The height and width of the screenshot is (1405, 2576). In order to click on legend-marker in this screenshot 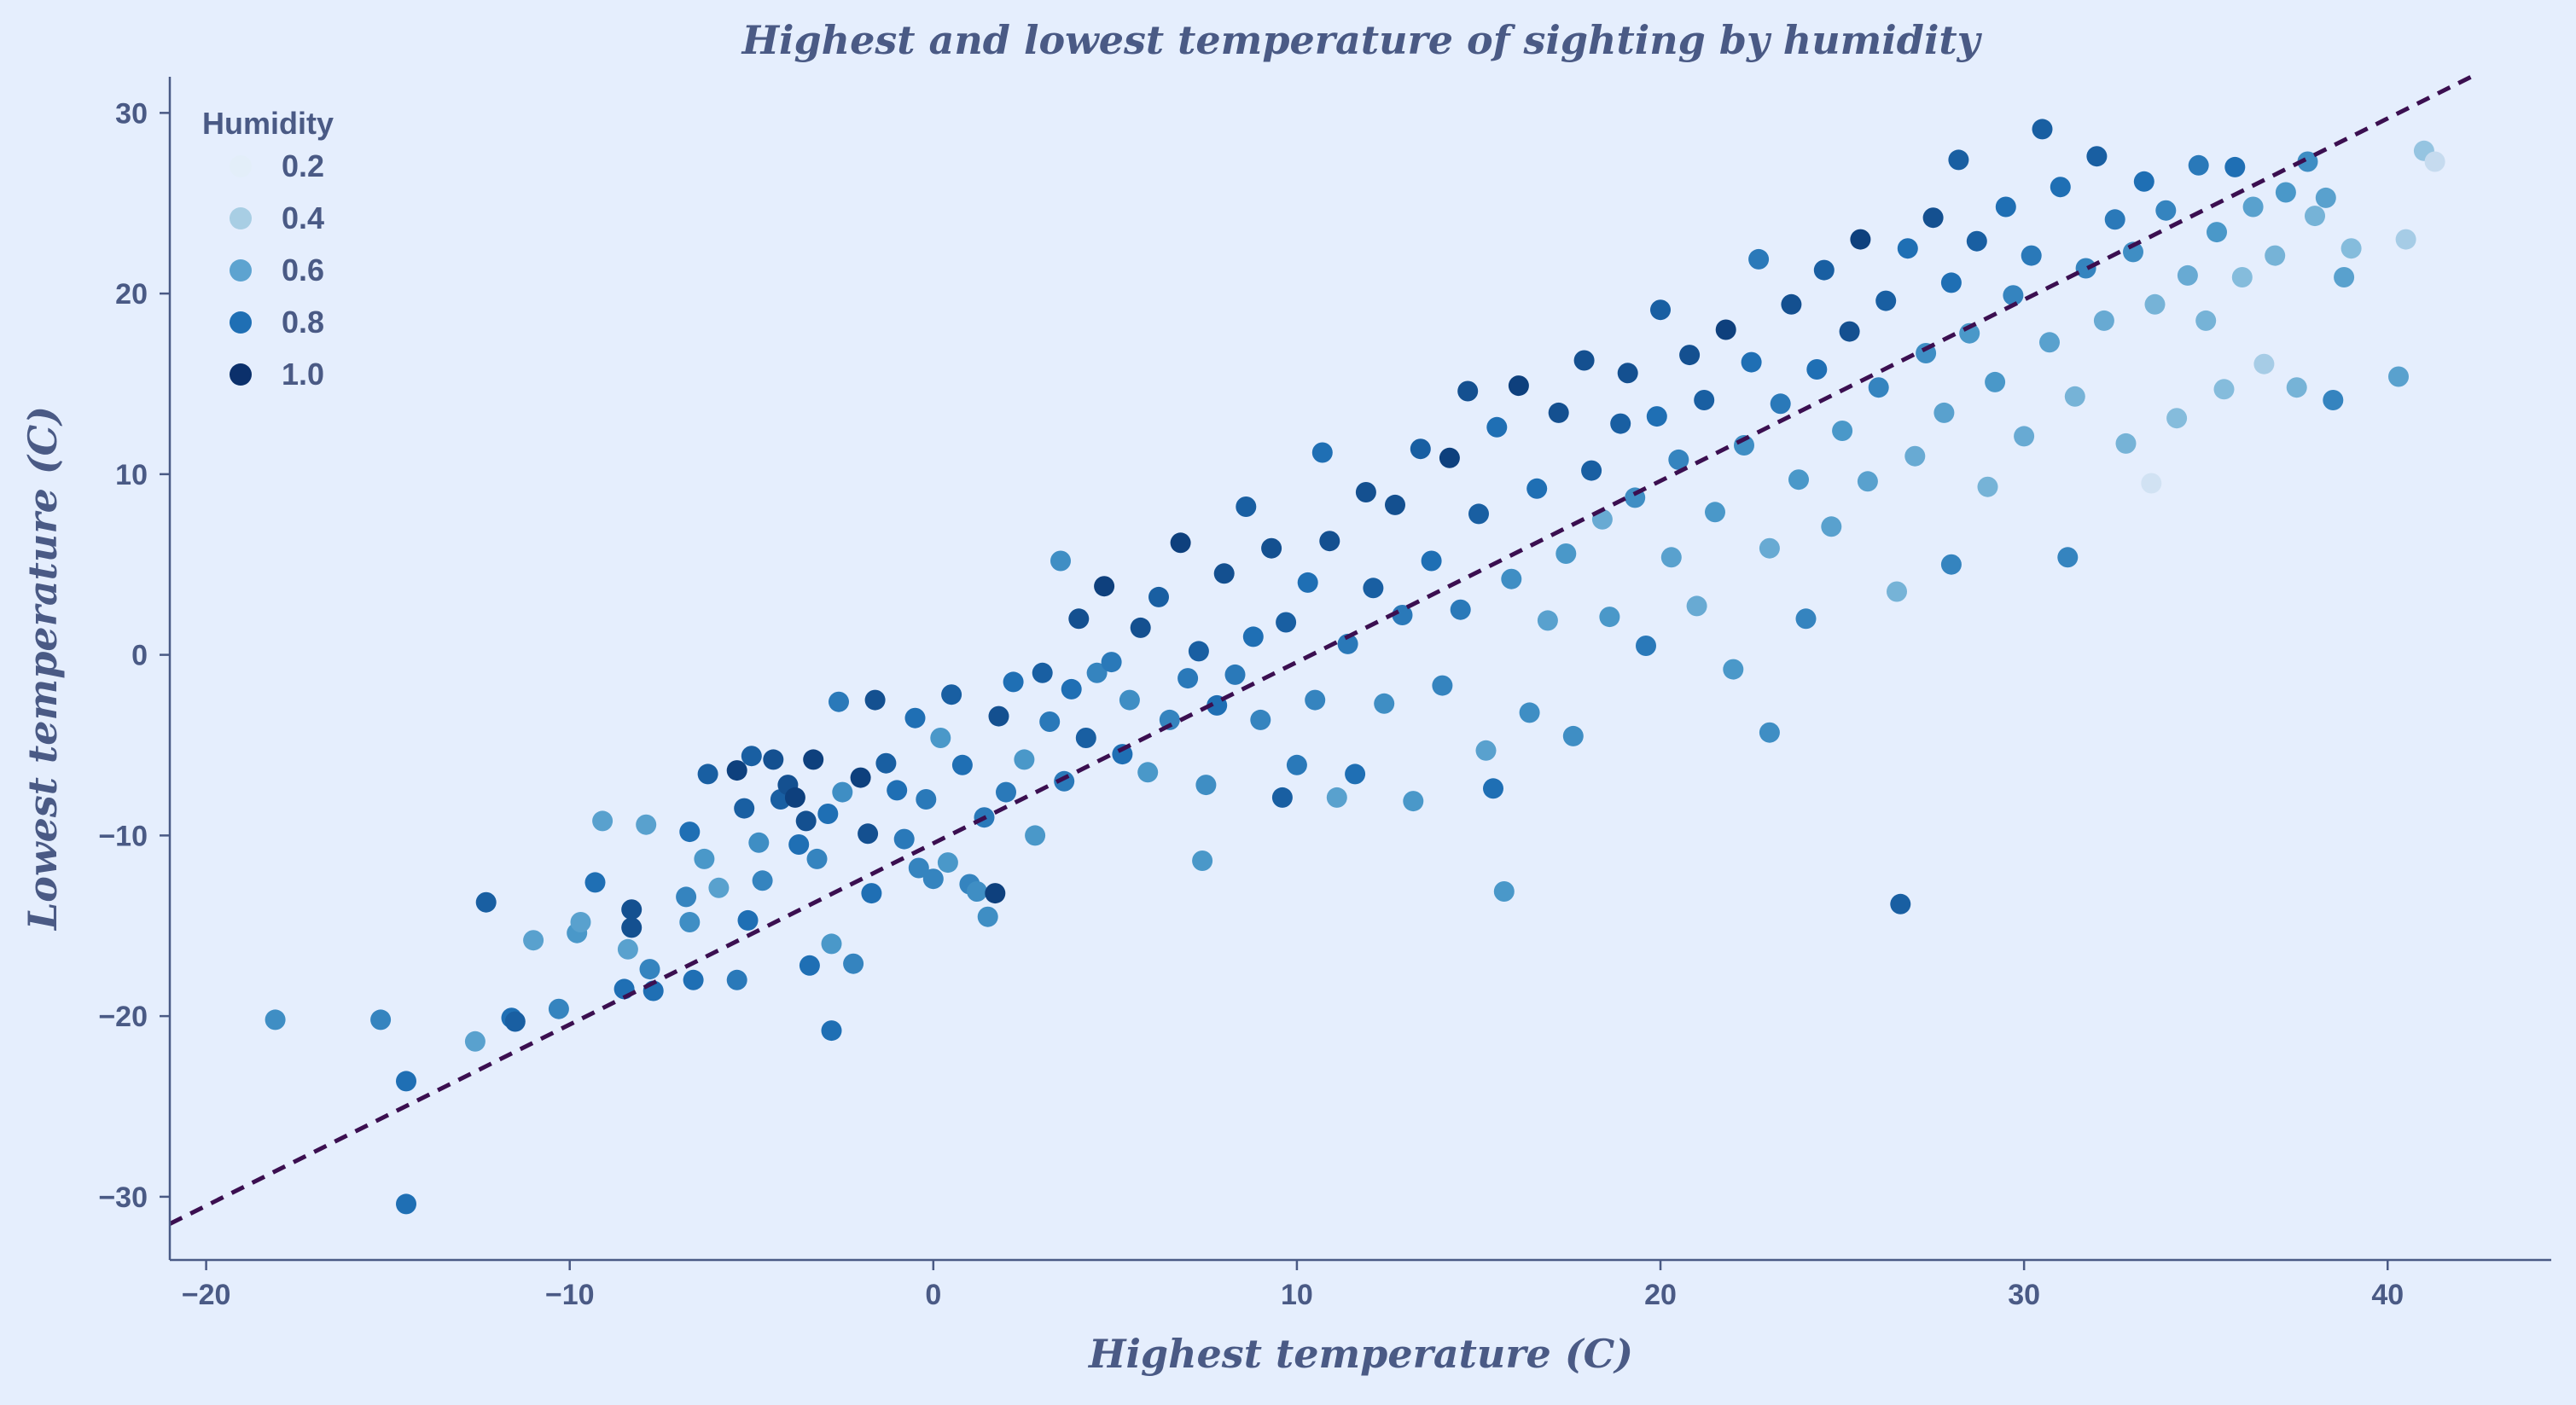, I will do `click(241, 322)`.